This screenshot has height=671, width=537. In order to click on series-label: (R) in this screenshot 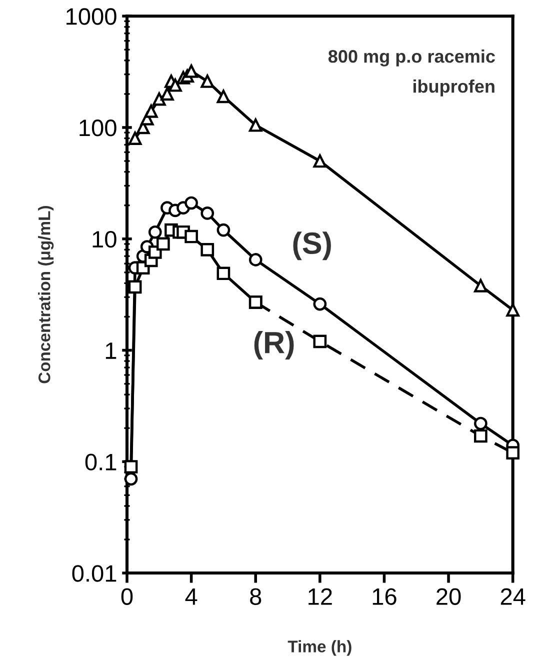, I will do `click(274, 345)`.